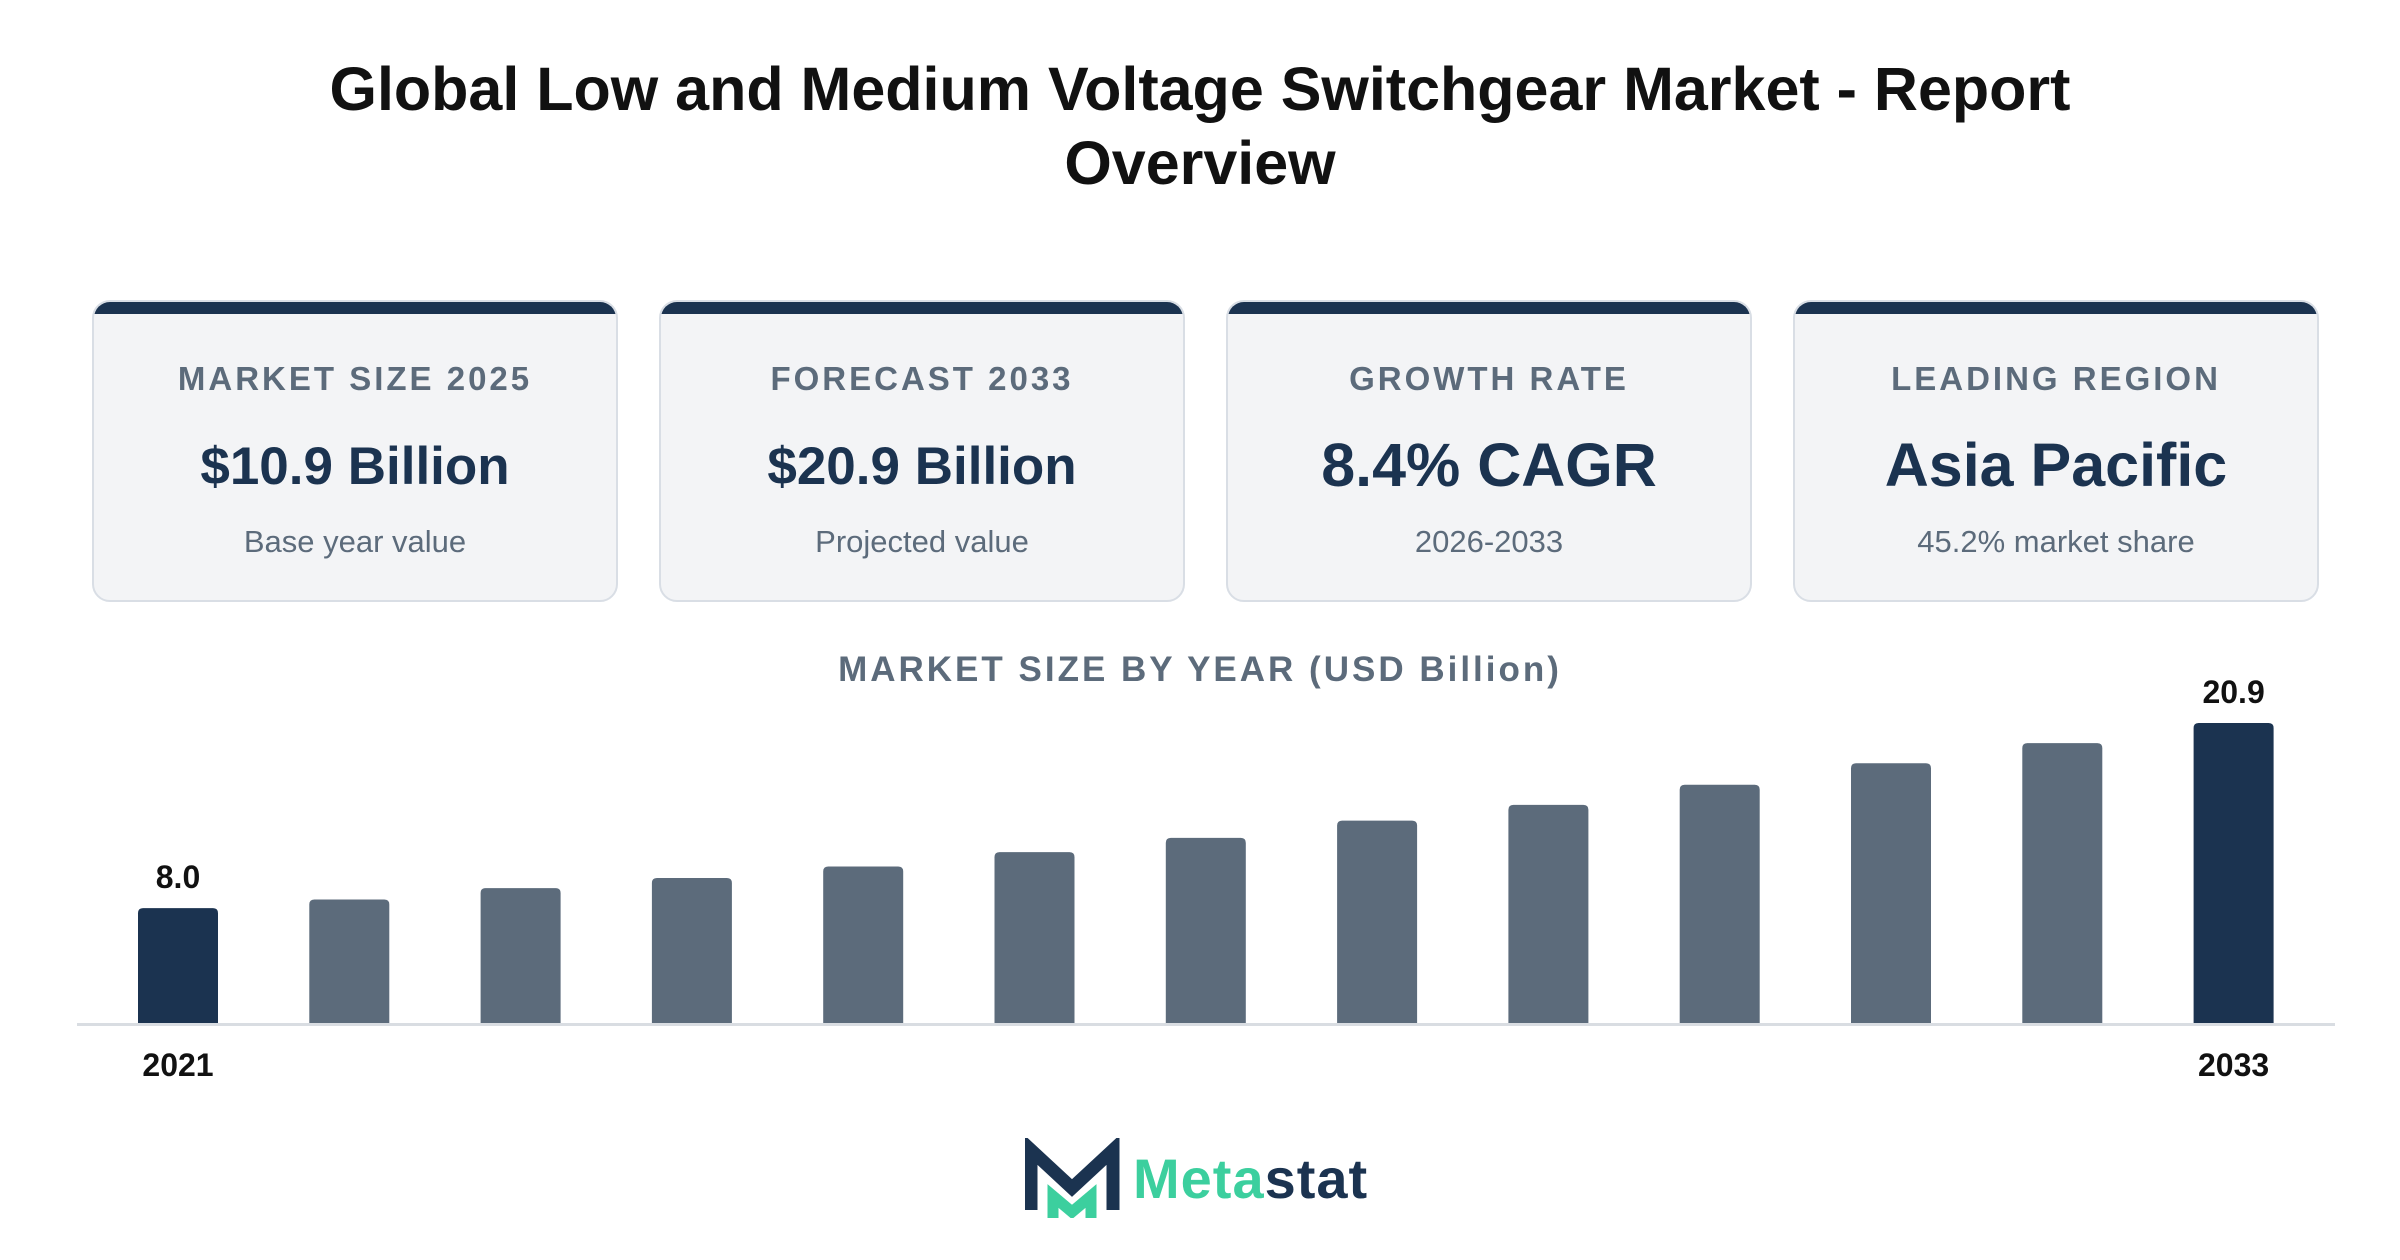  What do you see at coordinates (2062, 883) in the screenshot?
I see `bar-2032` at bounding box center [2062, 883].